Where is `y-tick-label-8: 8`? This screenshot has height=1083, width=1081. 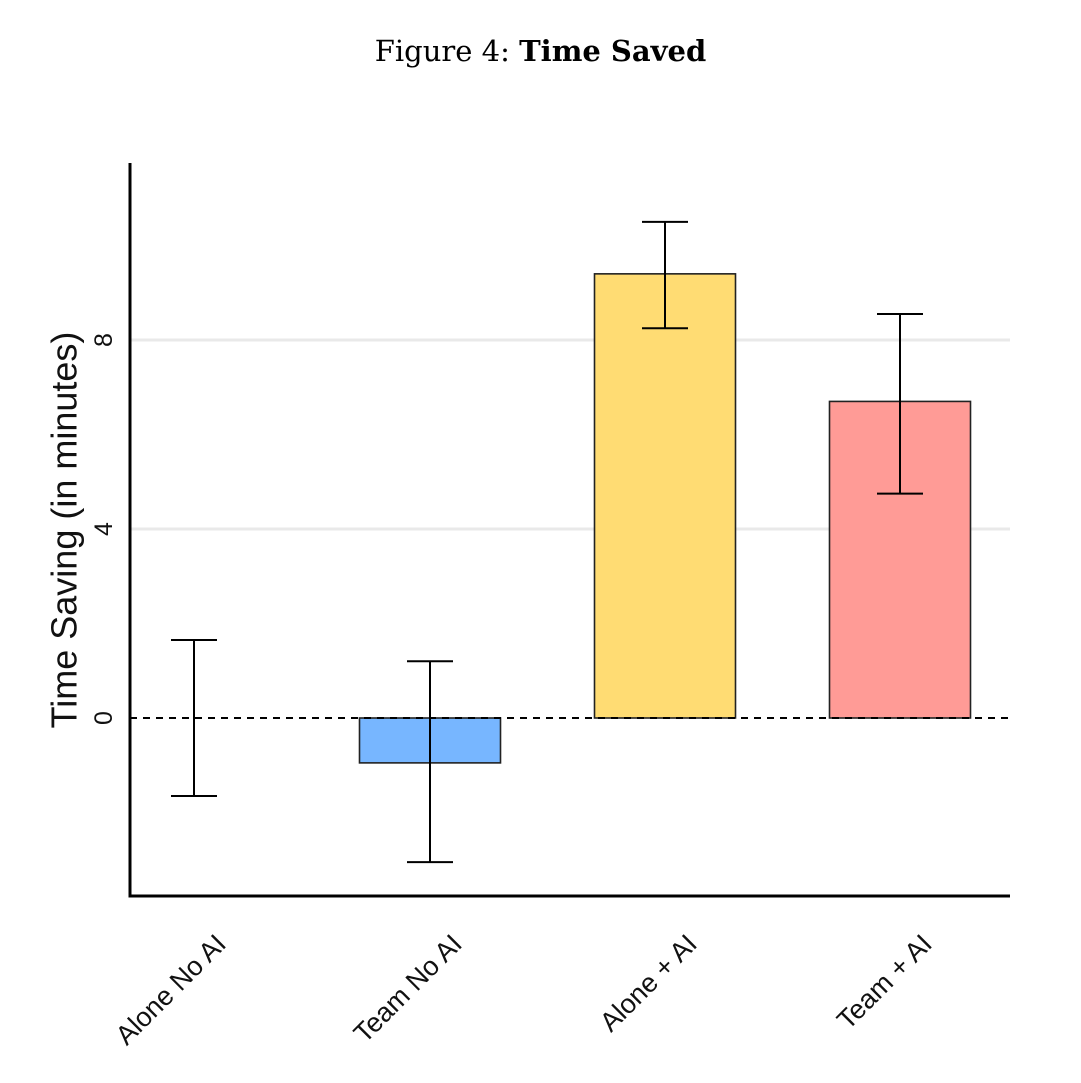
y-tick-label-8: 8 is located at coordinates (104, 340).